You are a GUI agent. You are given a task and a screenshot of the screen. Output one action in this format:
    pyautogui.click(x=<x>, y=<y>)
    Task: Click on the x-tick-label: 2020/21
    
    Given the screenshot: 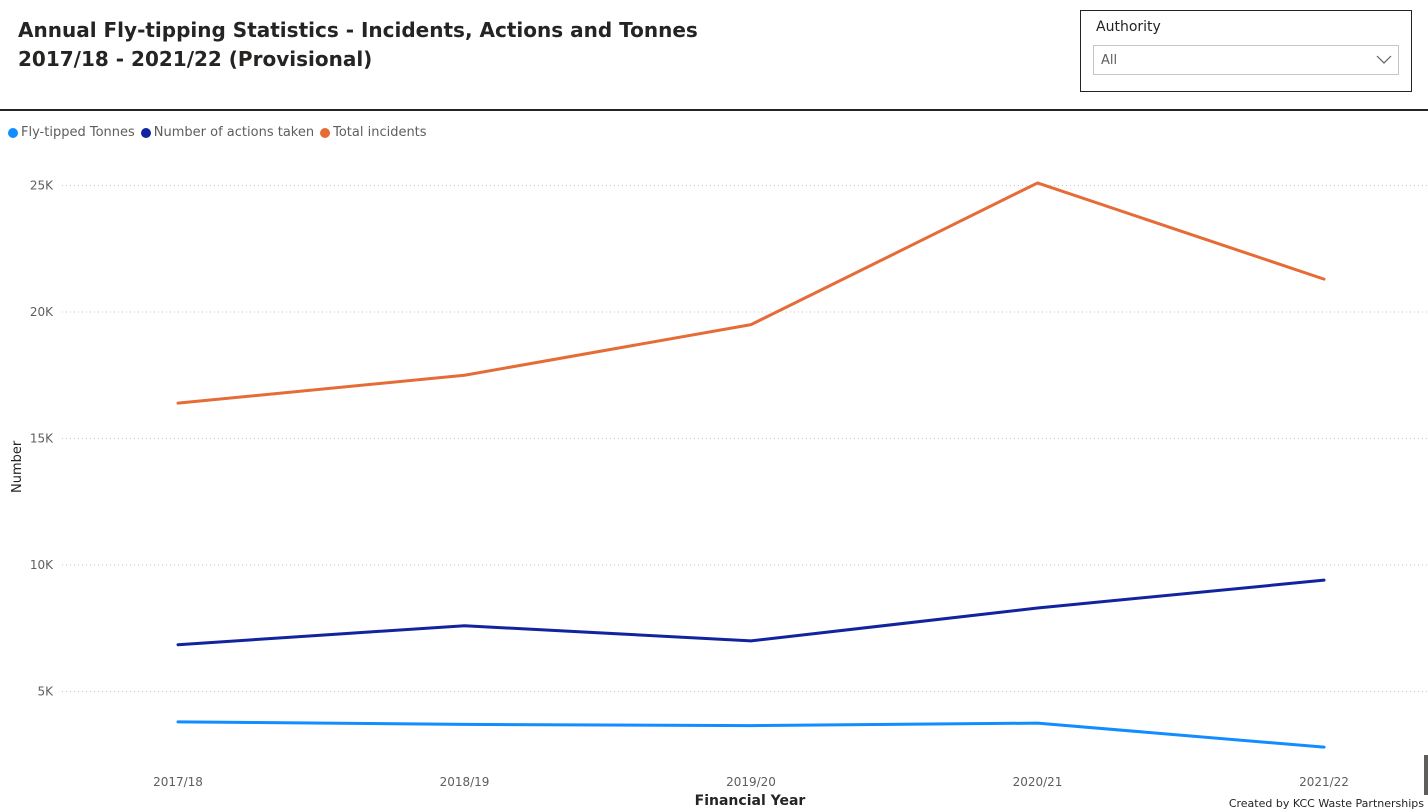 What is the action you would take?
    pyautogui.click(x=1038, y=782)
    